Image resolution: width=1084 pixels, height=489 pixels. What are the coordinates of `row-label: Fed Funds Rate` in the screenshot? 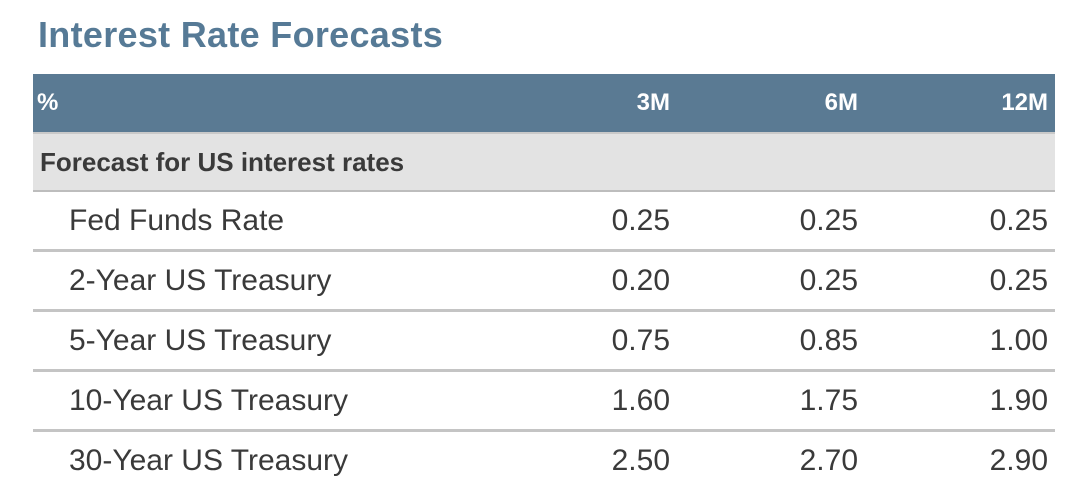 It's located at (177, 220).